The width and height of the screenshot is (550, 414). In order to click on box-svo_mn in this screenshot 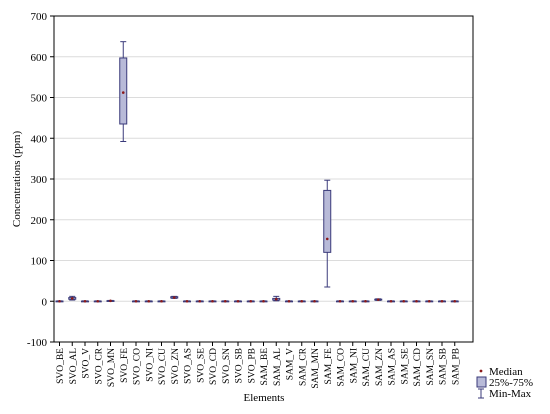, I will do `click(110, 301)`.